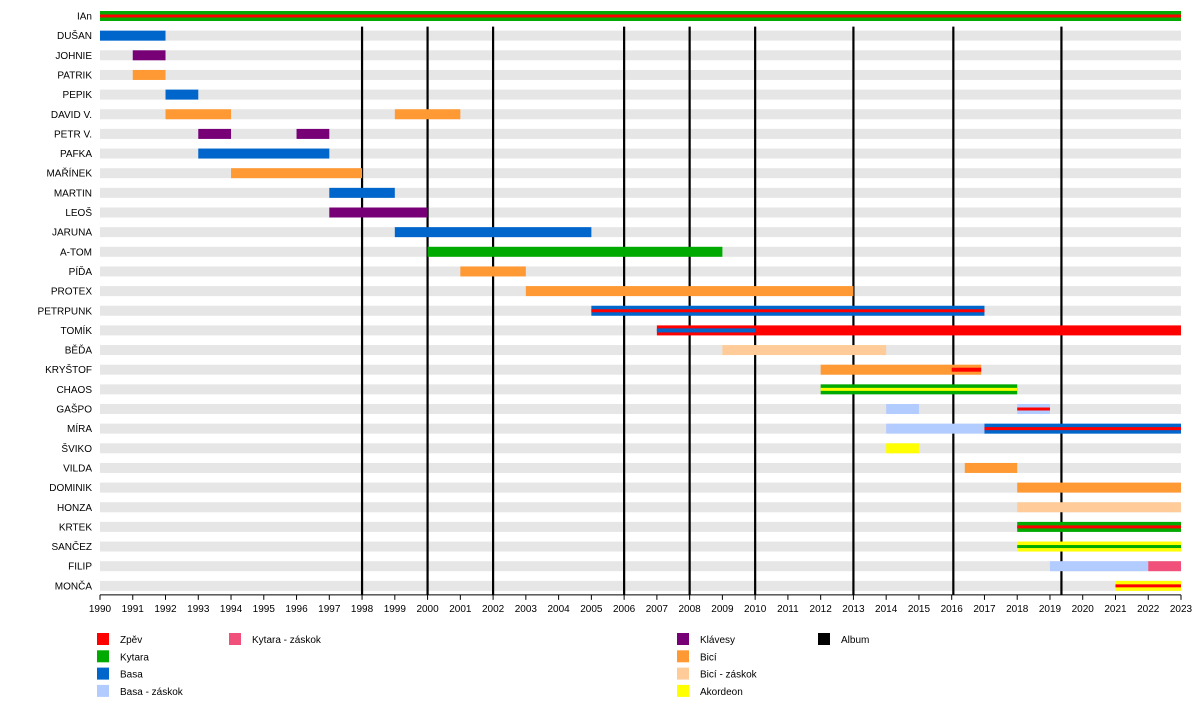 The height and width of the screenshot is (710, 1200). Describe the element at coordinates (198, 609) in the screenshot. I see `x-tick-label: 1993` at that location.